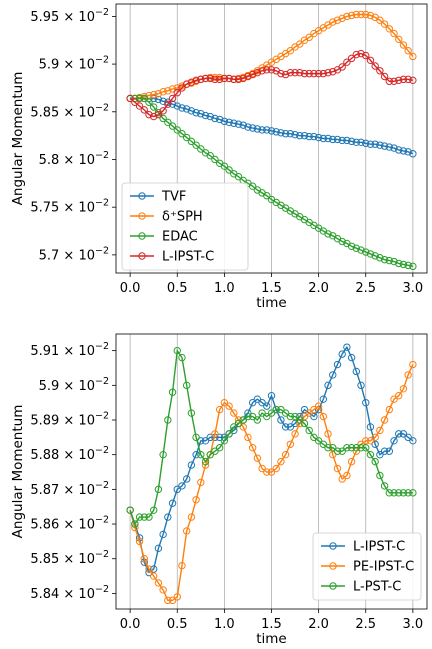 This screenshot has height=649, width=432. I want to click on top-chart-y-axis-label: Angular Momentum, so click(18, 139).